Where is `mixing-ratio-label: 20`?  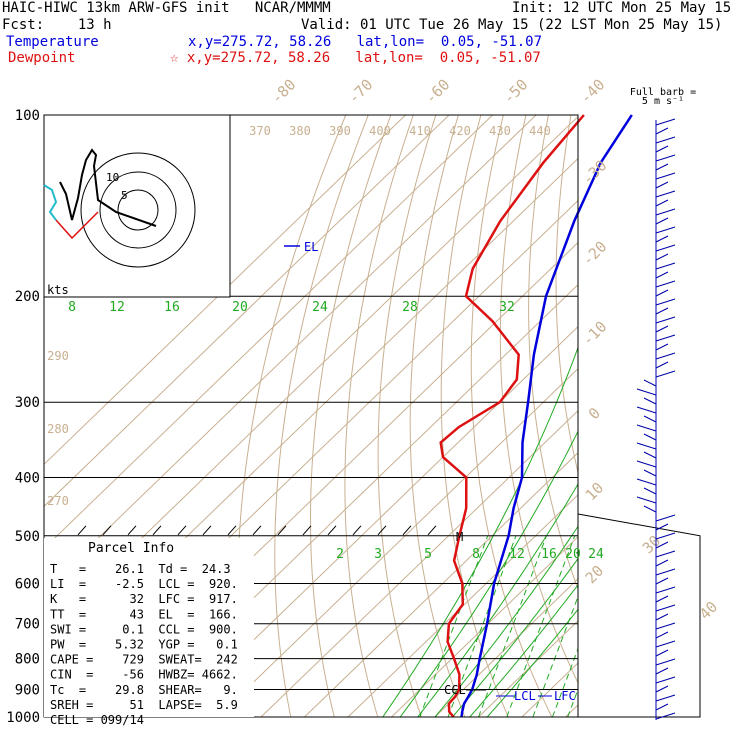
mixing-ratio-label: 20 is located at coordinates (573, 554).